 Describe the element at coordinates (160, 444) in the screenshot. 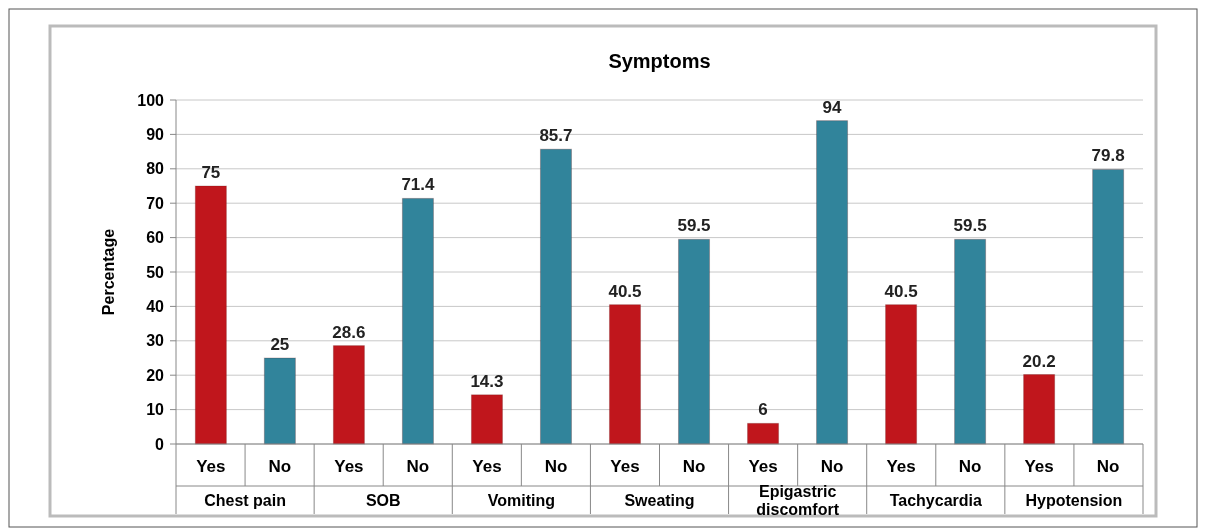

I see `y-tick-label: 0` at that location.